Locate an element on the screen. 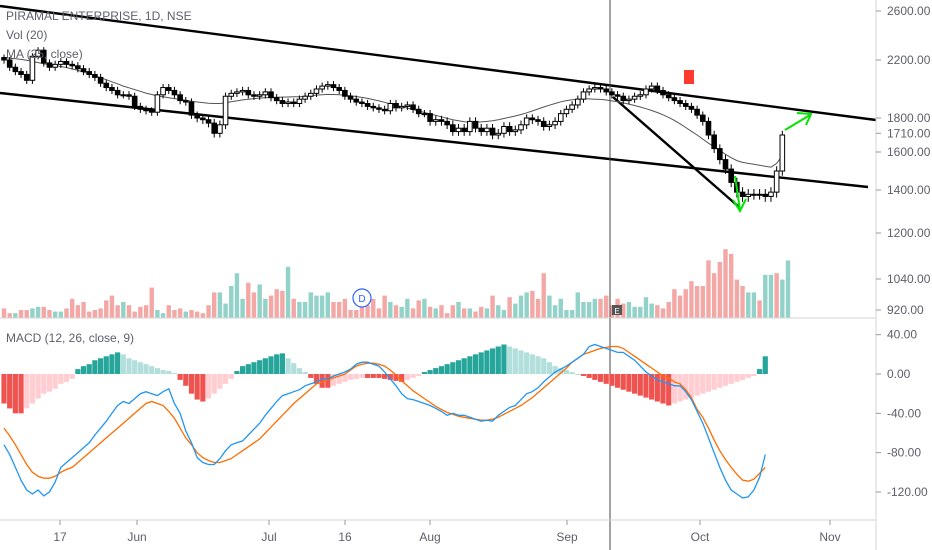  earnings-badge is located at coordinates (617, 310).